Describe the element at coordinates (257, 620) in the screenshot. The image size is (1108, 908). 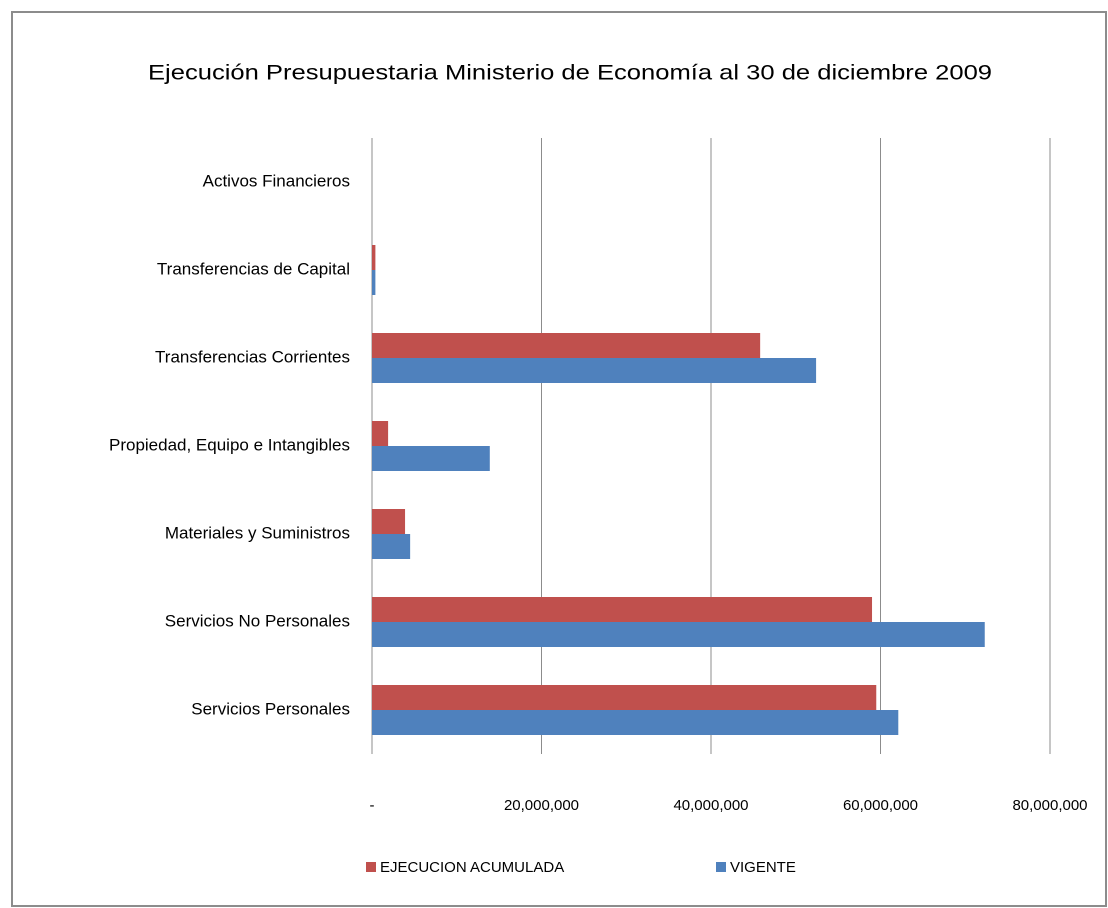
I see `category-label: Servicios No Personales` at that location.